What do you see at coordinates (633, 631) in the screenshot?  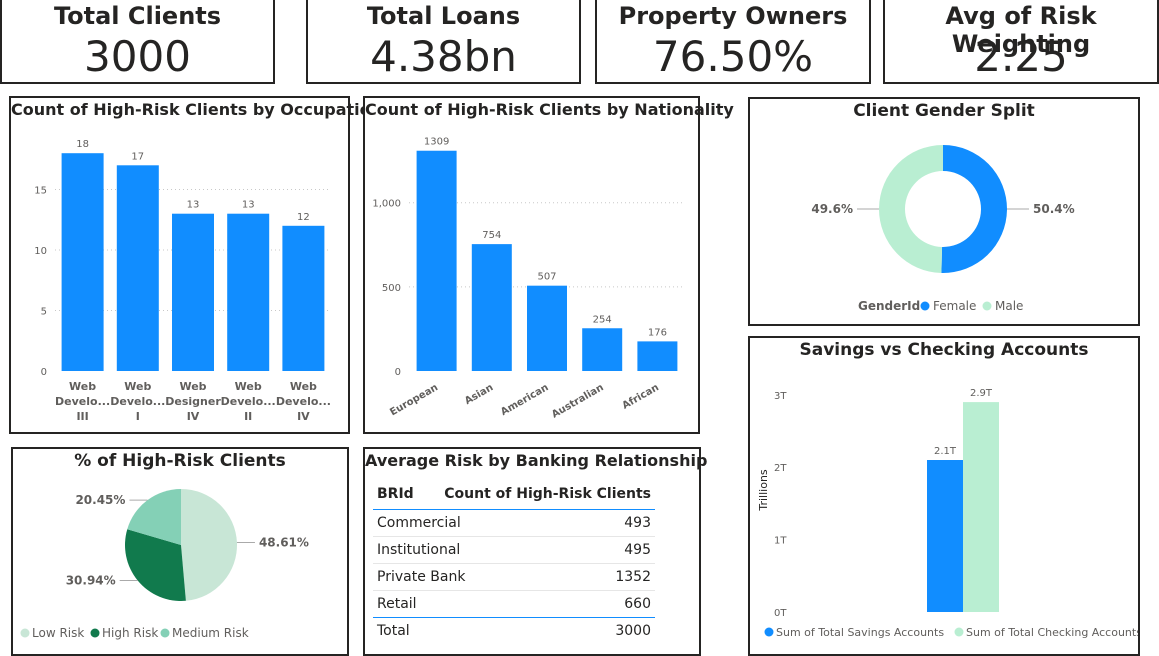 I see `table-cell: 3000` at bounding box center [633, 631].